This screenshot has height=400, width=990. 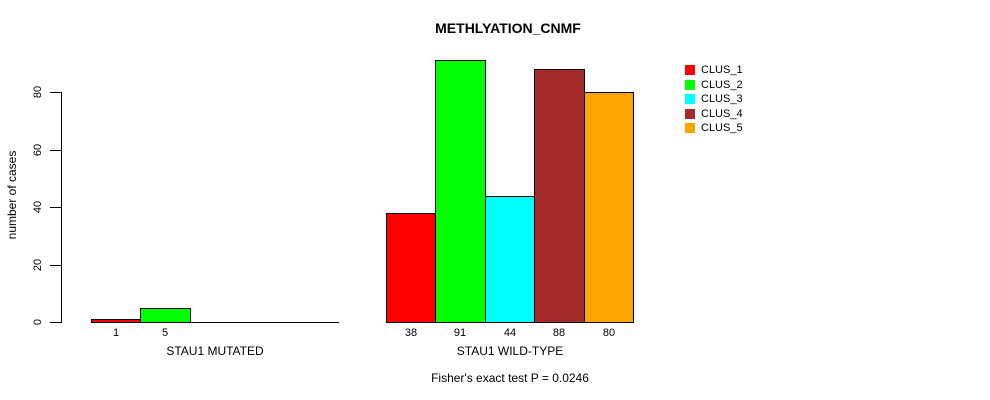 What do you see at coordinates (38, 265) in the screenshot?
I see `y-tick-label: 20` at bounding box center [38, 265].